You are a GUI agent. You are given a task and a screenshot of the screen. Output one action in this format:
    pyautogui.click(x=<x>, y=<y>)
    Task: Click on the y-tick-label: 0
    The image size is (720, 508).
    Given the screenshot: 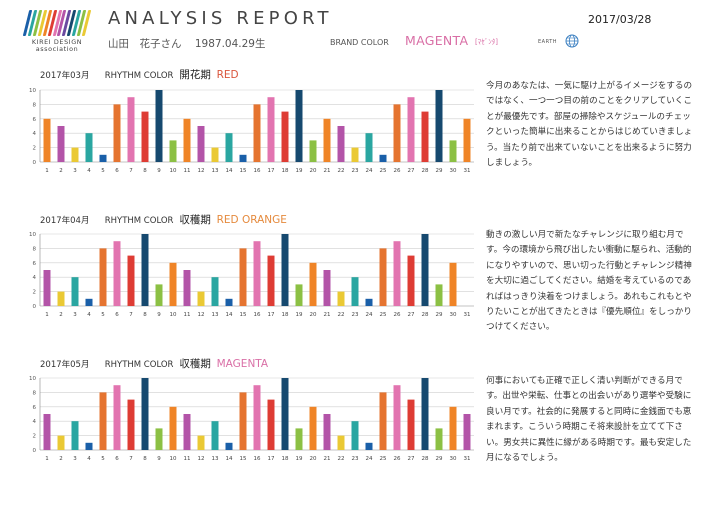 What is the action you would take?
    pyautogui.click(x=35, y=163)
    